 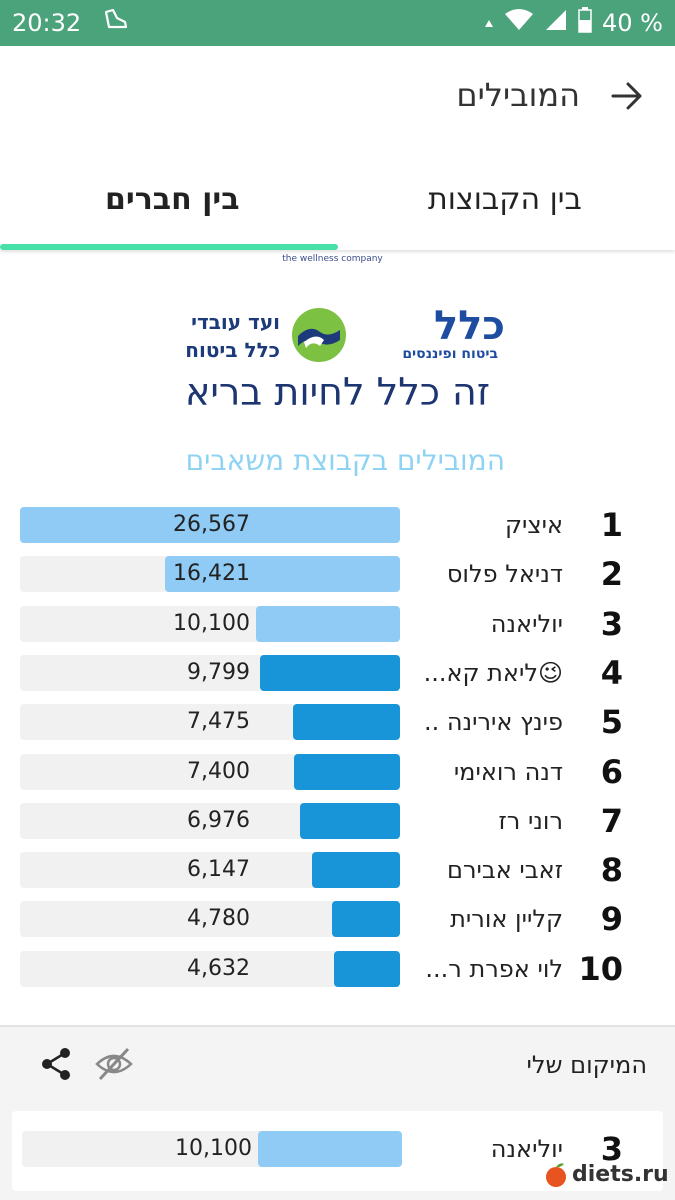 What do you see at coordinates (218, 869) in the screenshot?
I see `row-value: 6,147` at bounding box center [218, 869].